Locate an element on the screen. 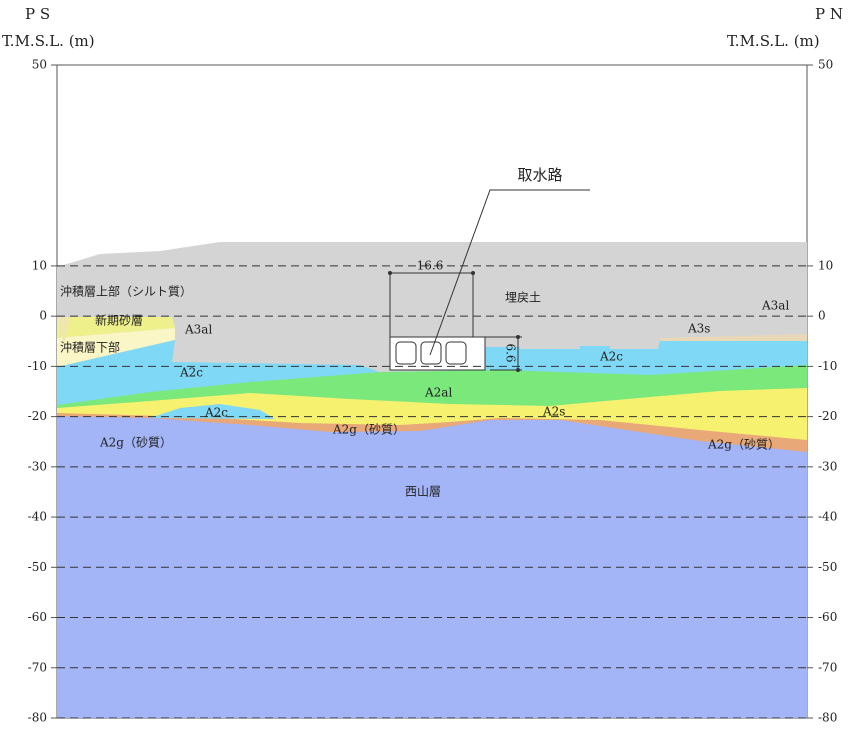  left-tick-label: -50 is located at coordinates (37, 567).